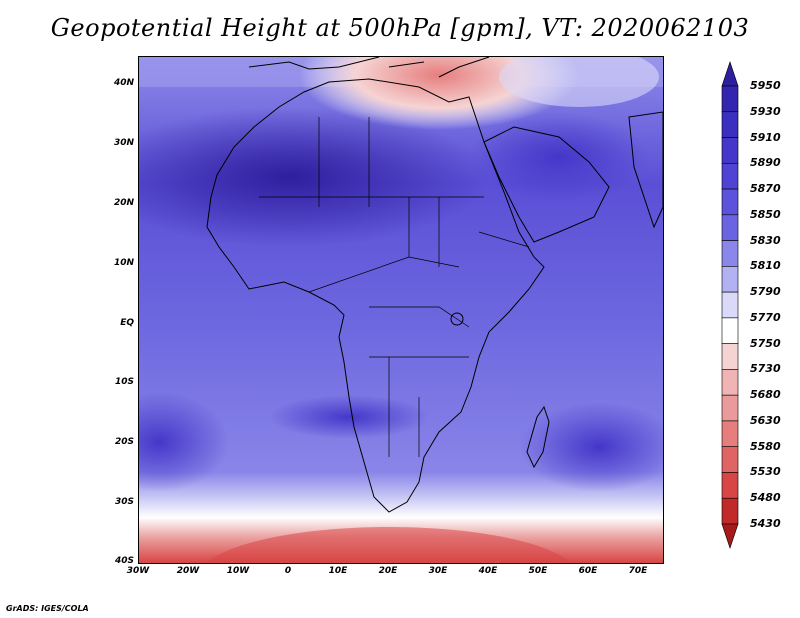 Image resolution: width=800 pixels, height=618 pixels. I want to click on lon-label: 30E, so click(438, 571).